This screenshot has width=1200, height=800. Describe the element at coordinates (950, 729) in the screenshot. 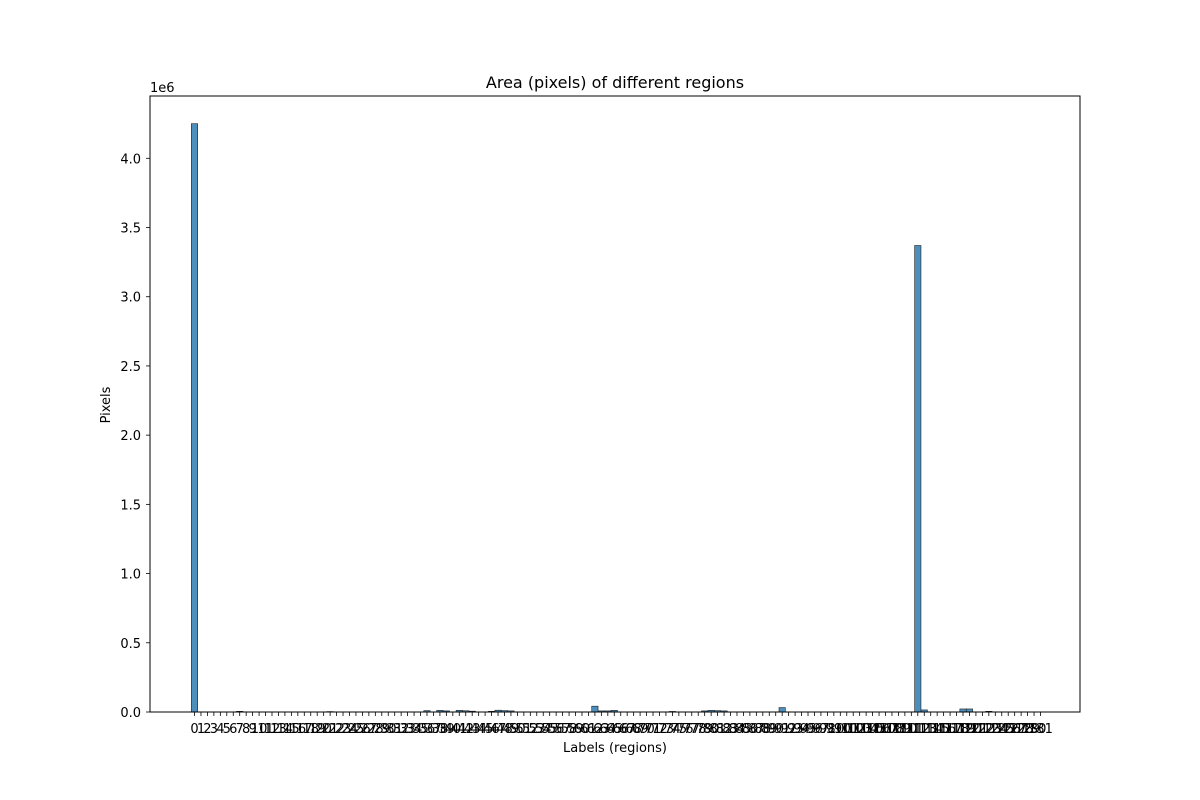

I see `x-tick-label: 117` at that location.